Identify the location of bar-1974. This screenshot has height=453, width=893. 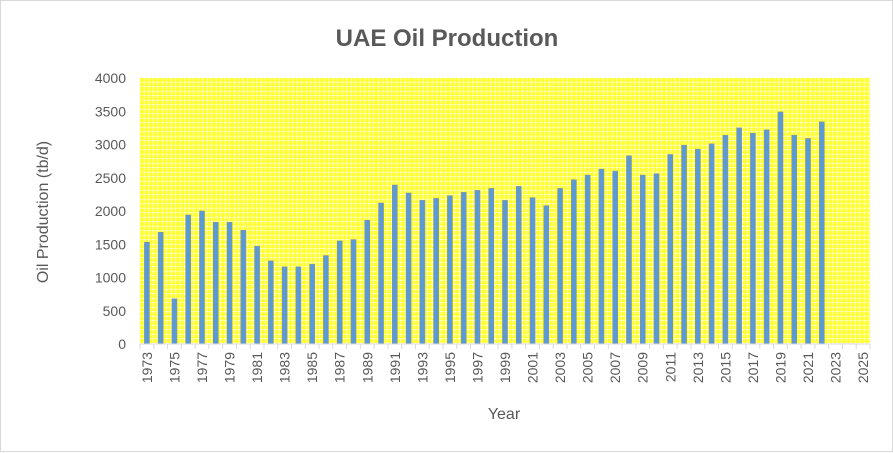
(160, 288).